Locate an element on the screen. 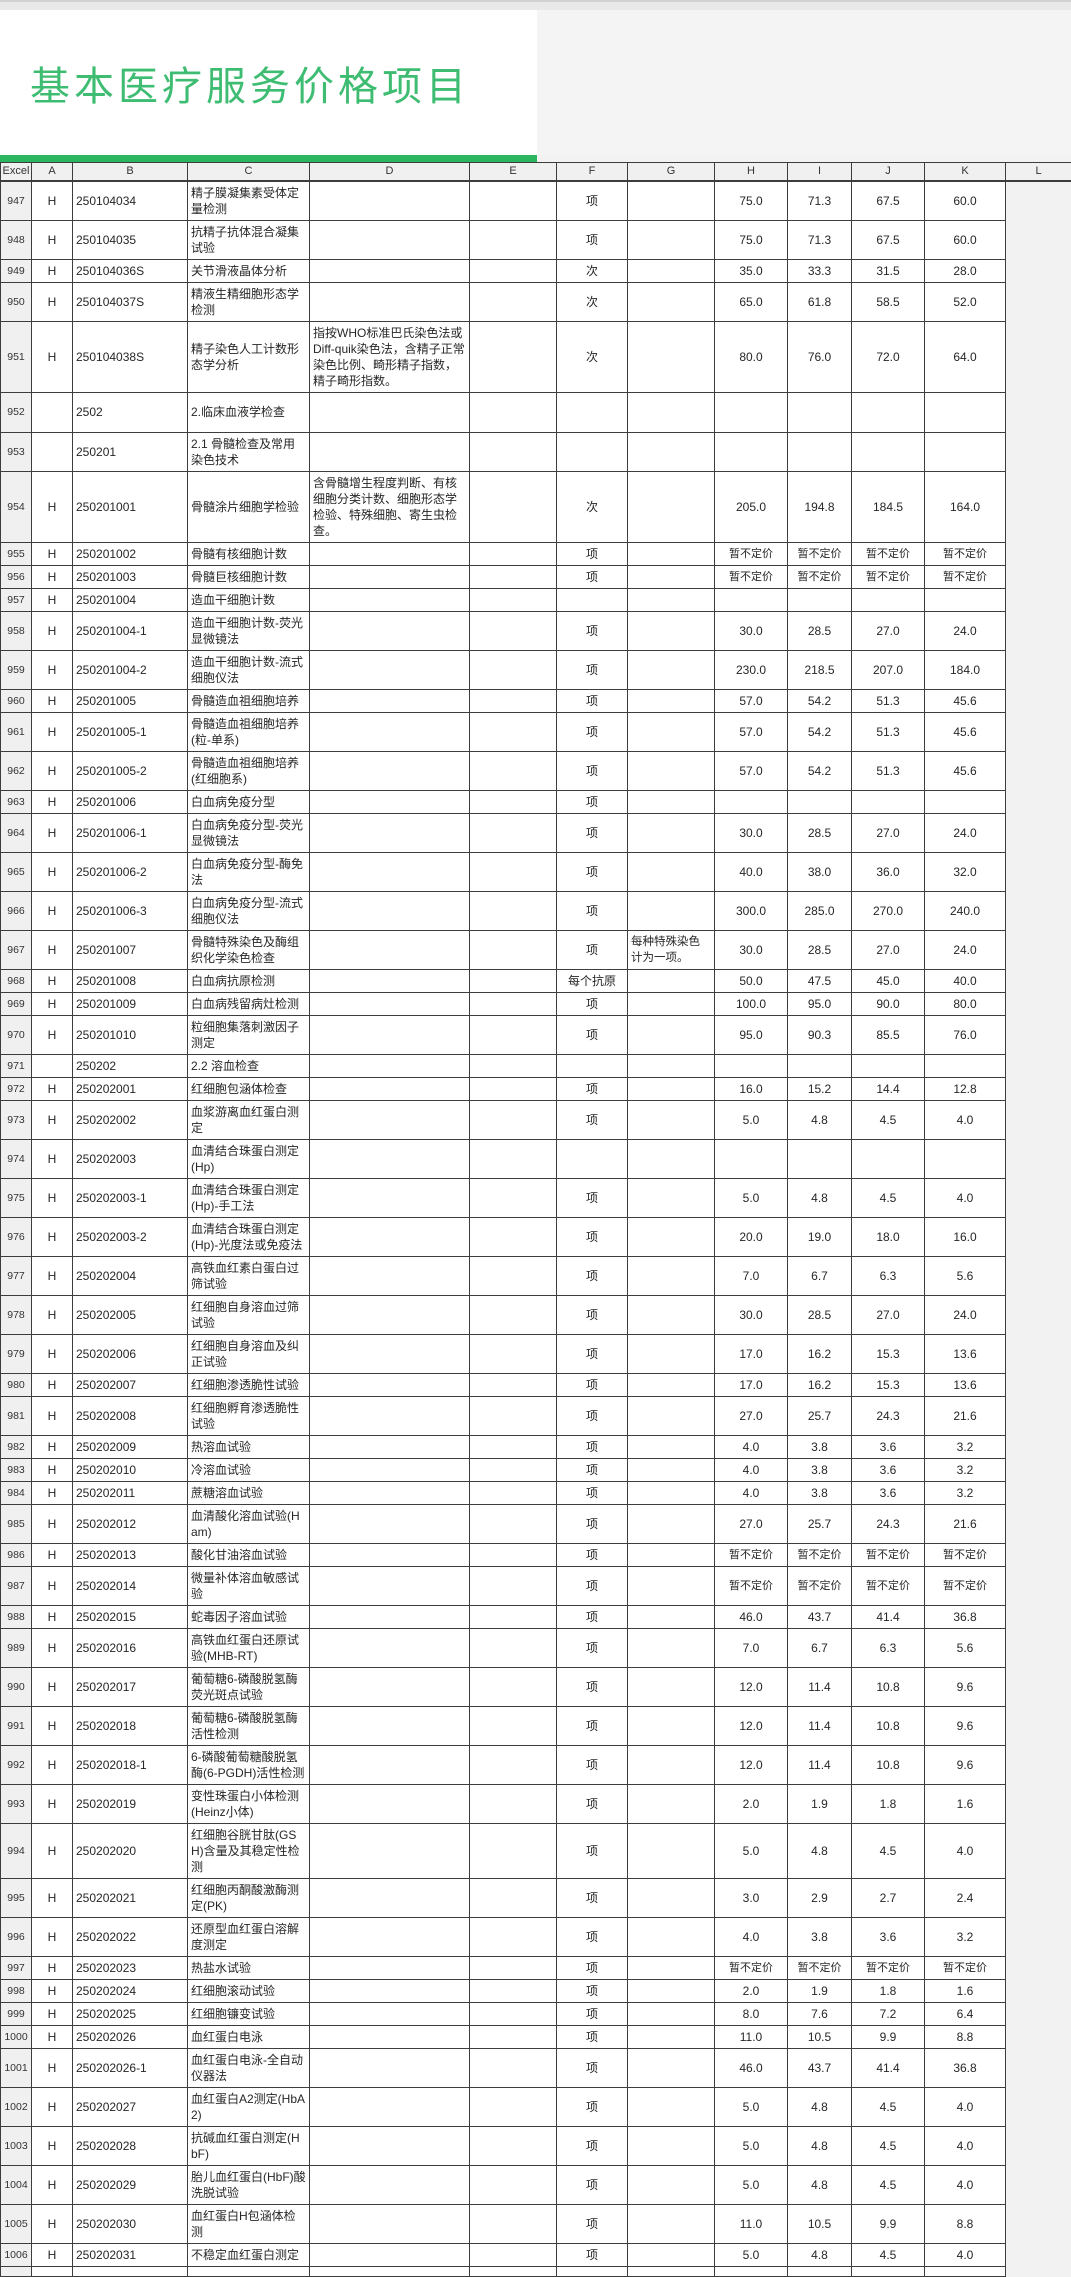 This screenshot has width=1071, height=2277. row-number-cell: 951 is located at coordinates (16, 356).